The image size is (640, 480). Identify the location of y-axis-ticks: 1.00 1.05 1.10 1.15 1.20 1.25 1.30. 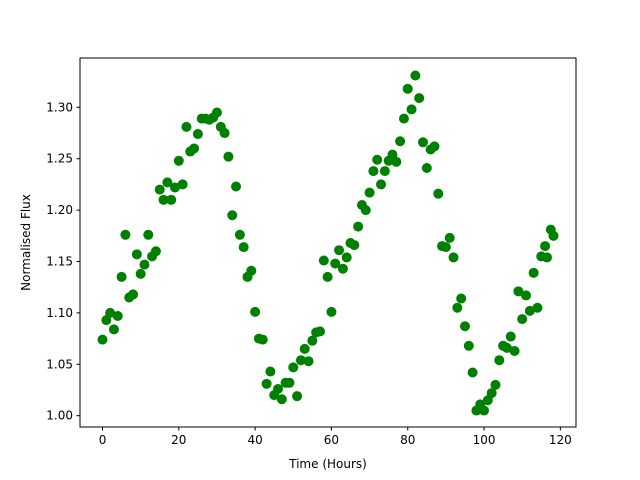
(63, 261).